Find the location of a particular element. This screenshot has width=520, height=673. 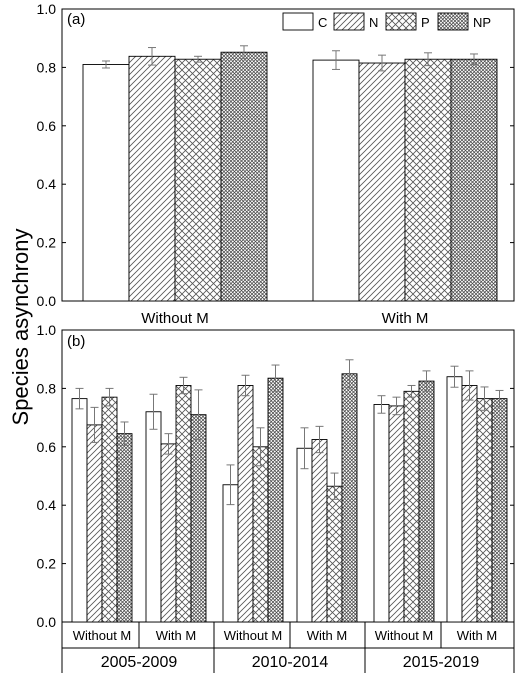

period-label-0: 2005-2009 is located at coordinates (139, 662).